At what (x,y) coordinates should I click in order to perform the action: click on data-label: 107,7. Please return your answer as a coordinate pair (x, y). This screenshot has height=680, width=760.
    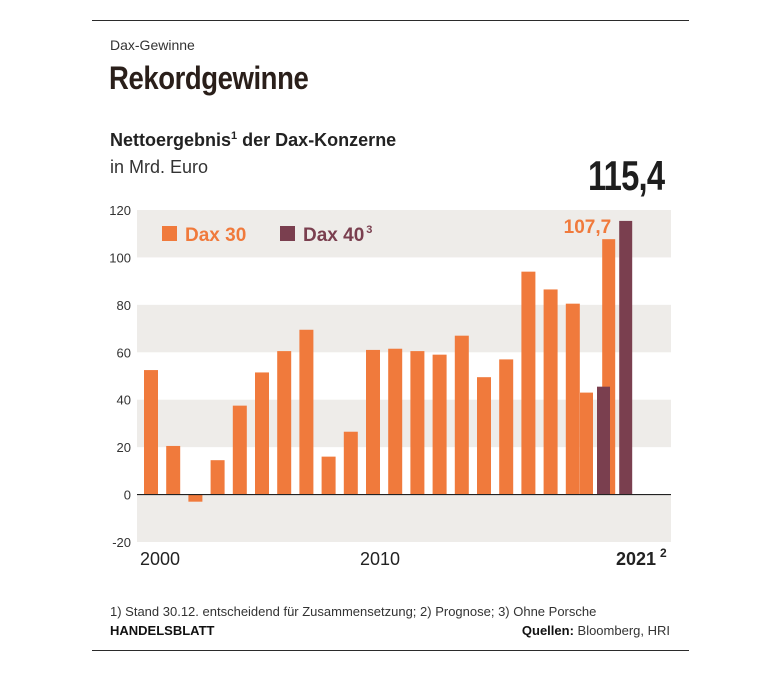
    Looking at the image, I should click on (588, 227).